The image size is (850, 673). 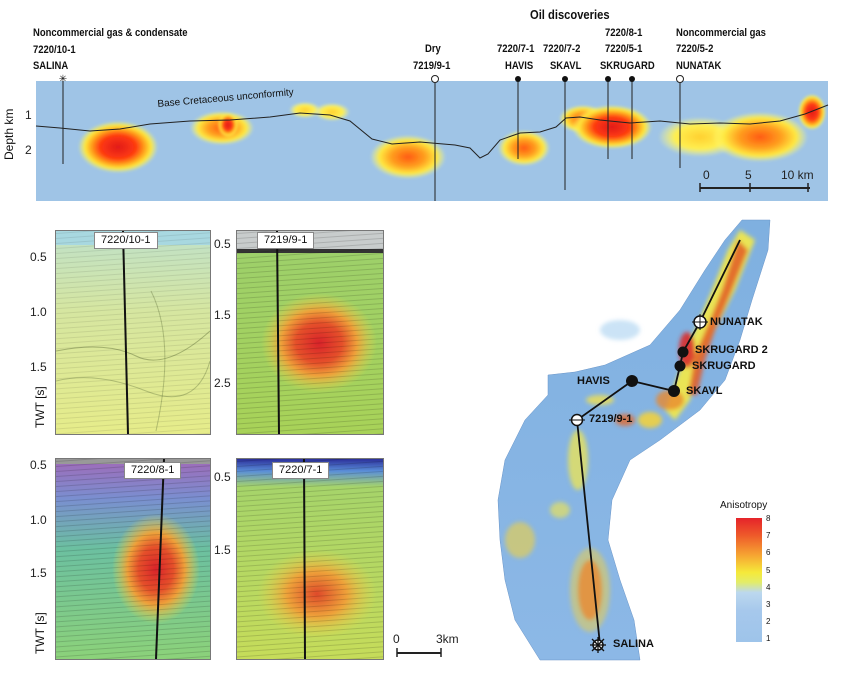 I want to click on seismic-panel-7220-7-1: 7220/7-1, so click(x=310, y=559).